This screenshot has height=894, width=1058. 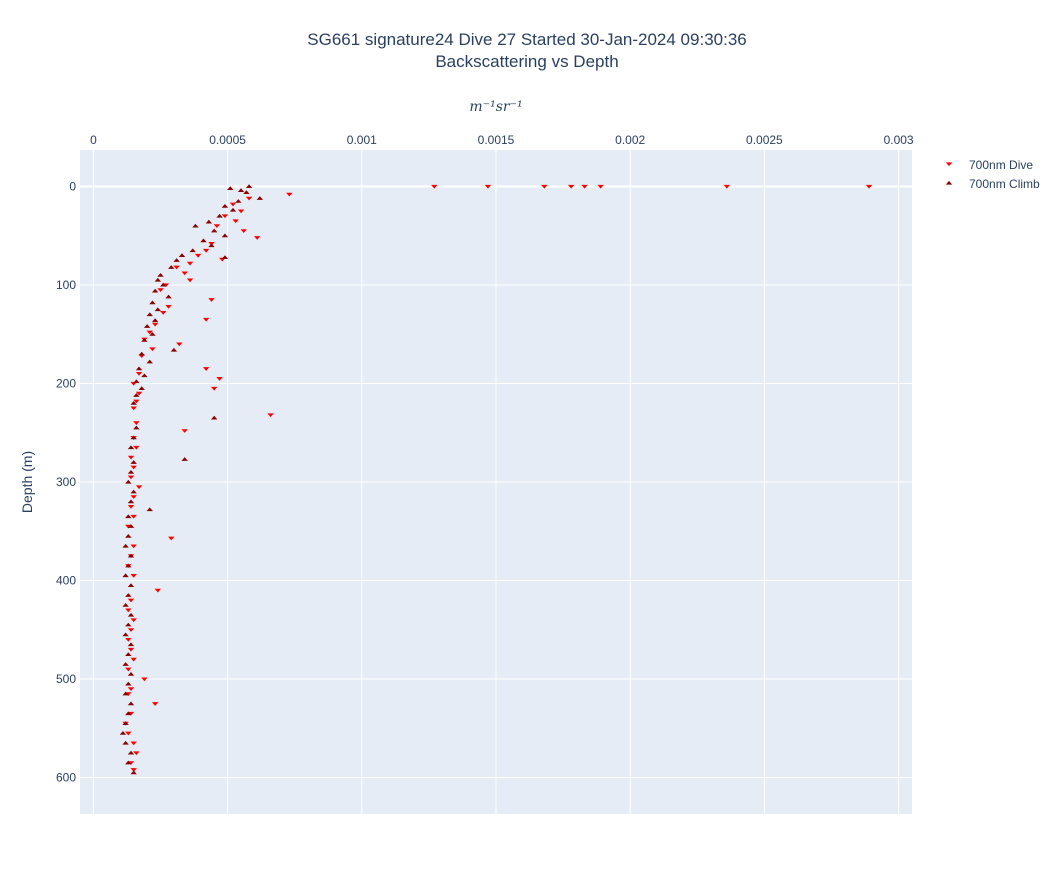 I want to click on legend-item-climb: 700nm Climb, so click(x=992, y=184).